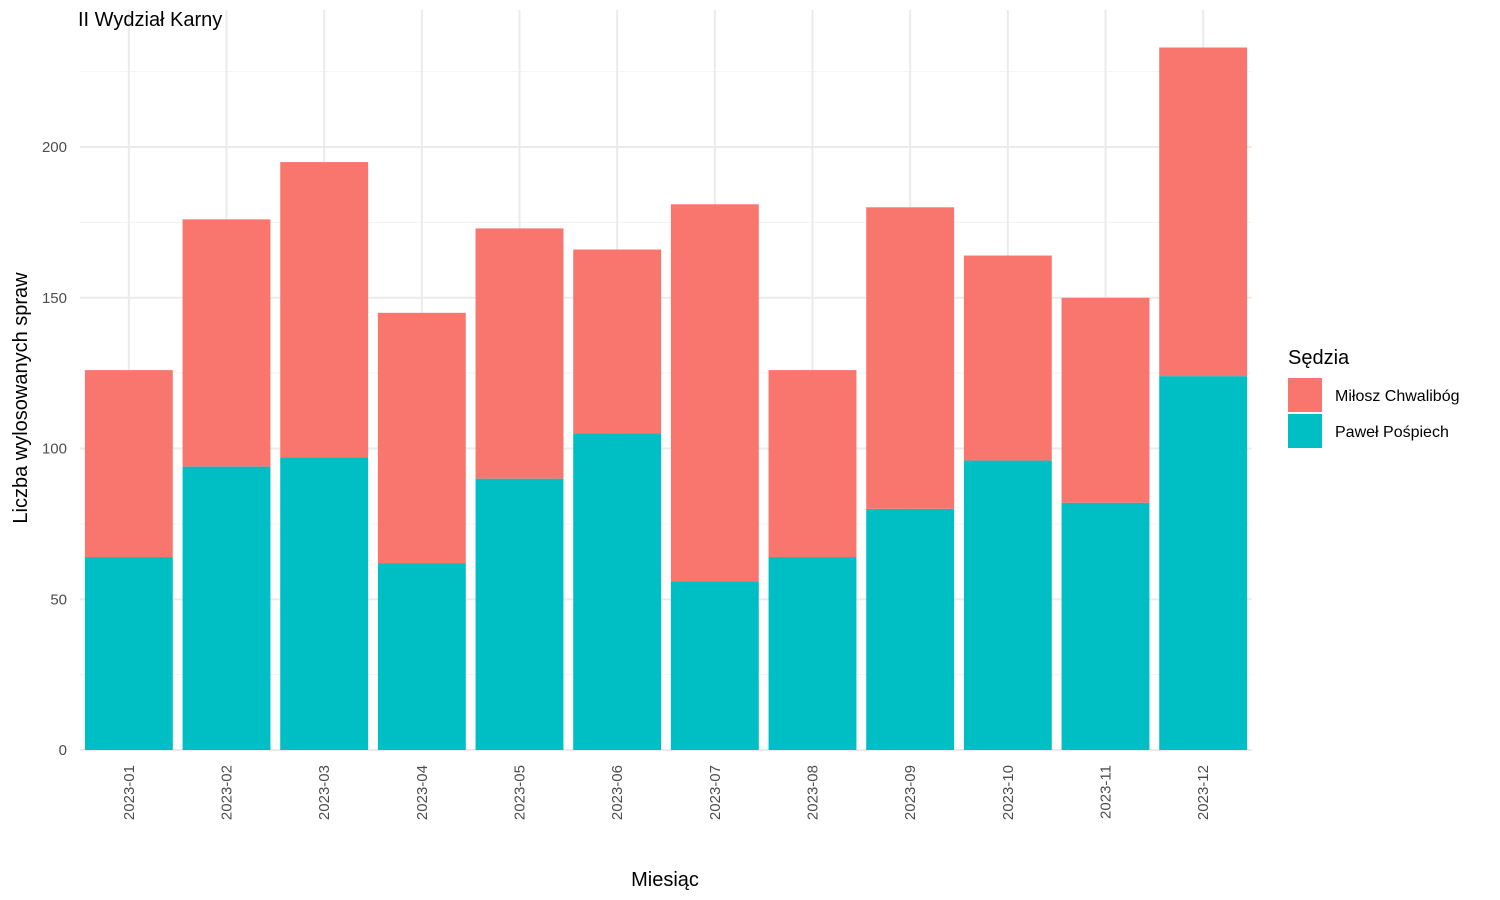  What do you see at coordinates (1397, 396) in the screenshot?
I see `legend-label-milosz-chwalibog: Miłosz Chwalibóg` at bounding box center [1397, 396].